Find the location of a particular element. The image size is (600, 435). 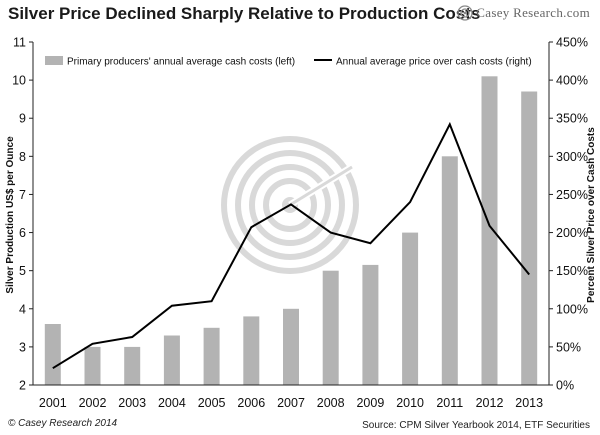

x-tick-label: 2012 is located at coordinates (490, 403).